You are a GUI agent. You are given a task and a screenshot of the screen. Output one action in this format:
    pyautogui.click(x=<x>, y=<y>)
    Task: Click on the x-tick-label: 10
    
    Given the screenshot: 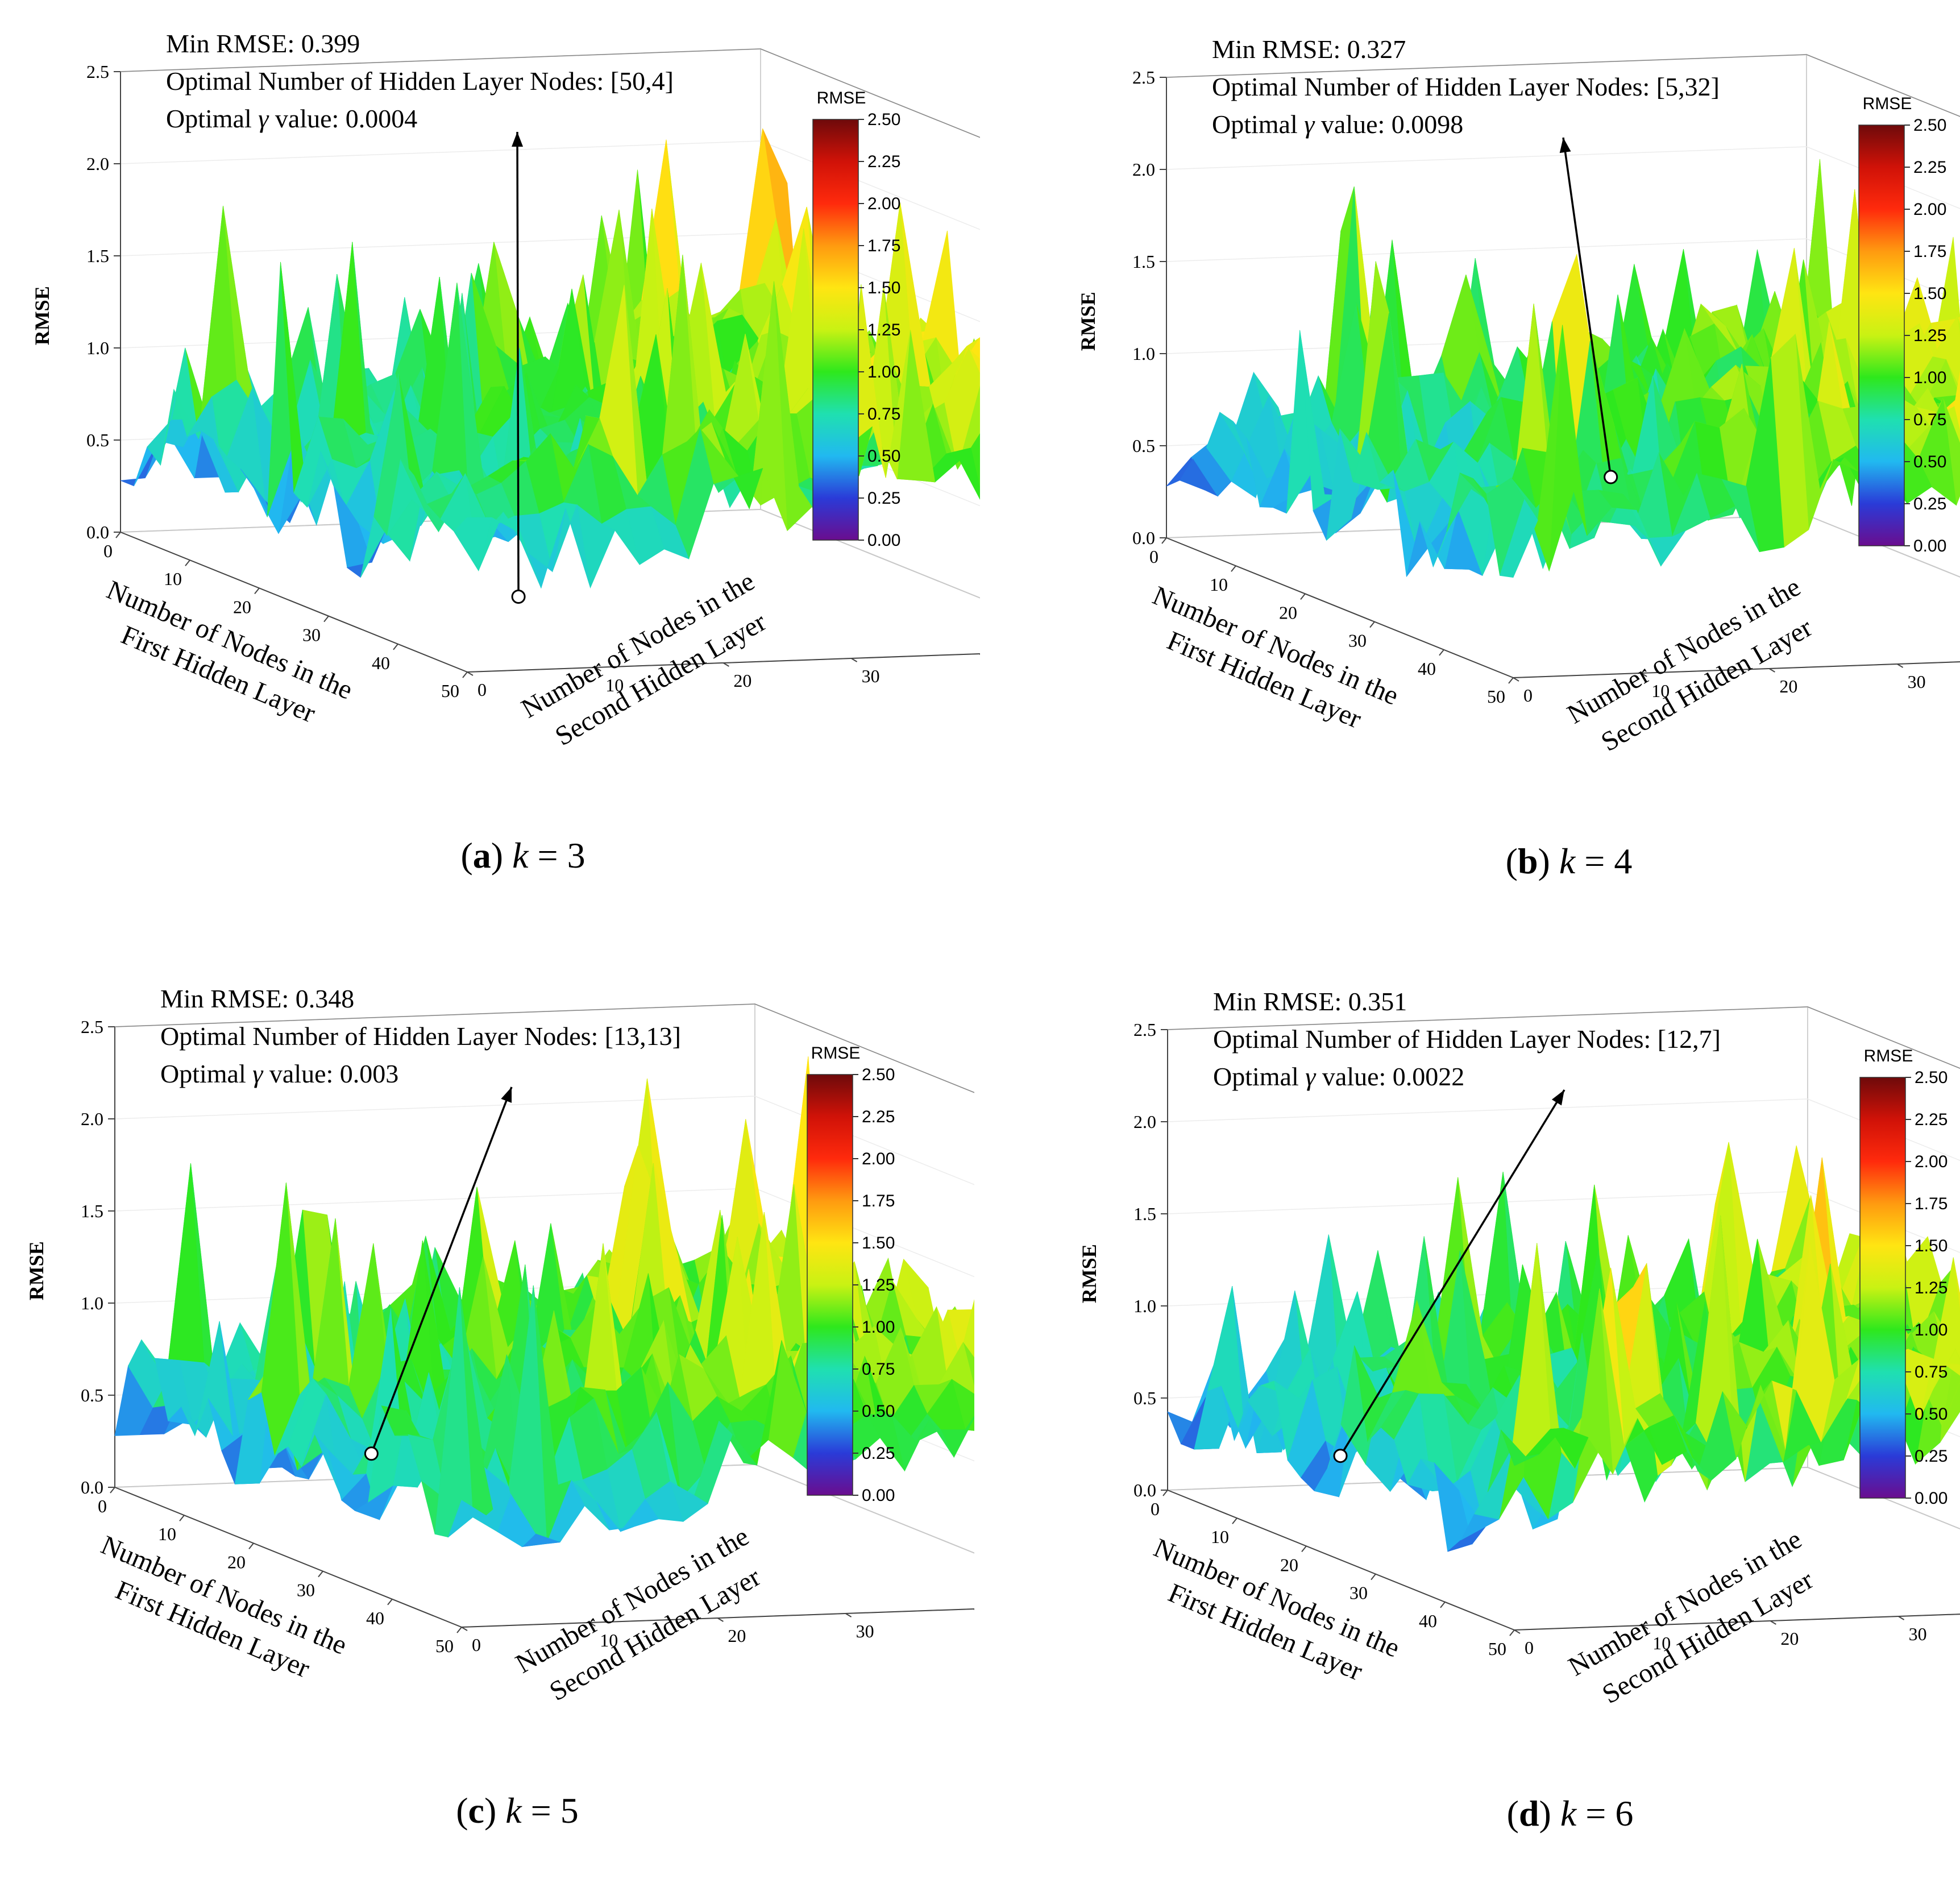 What is the action you would take?
    pyautogui.click(x=173, y=579)
    